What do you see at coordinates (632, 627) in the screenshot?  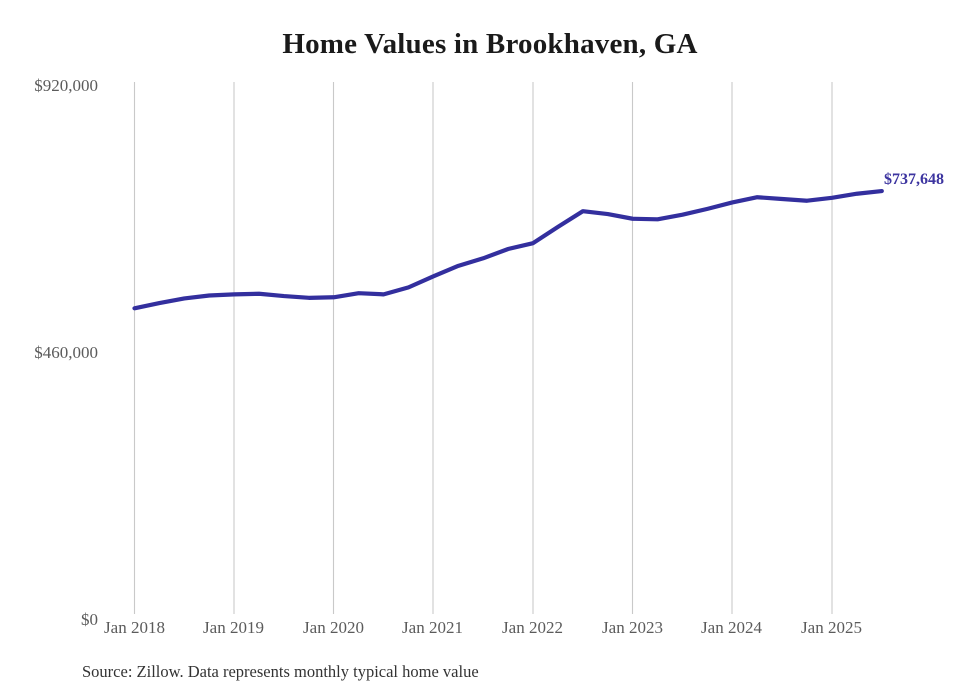 I see `x-tick-label-jan-2023: Jan 2023` at bounding box center [632, 627].